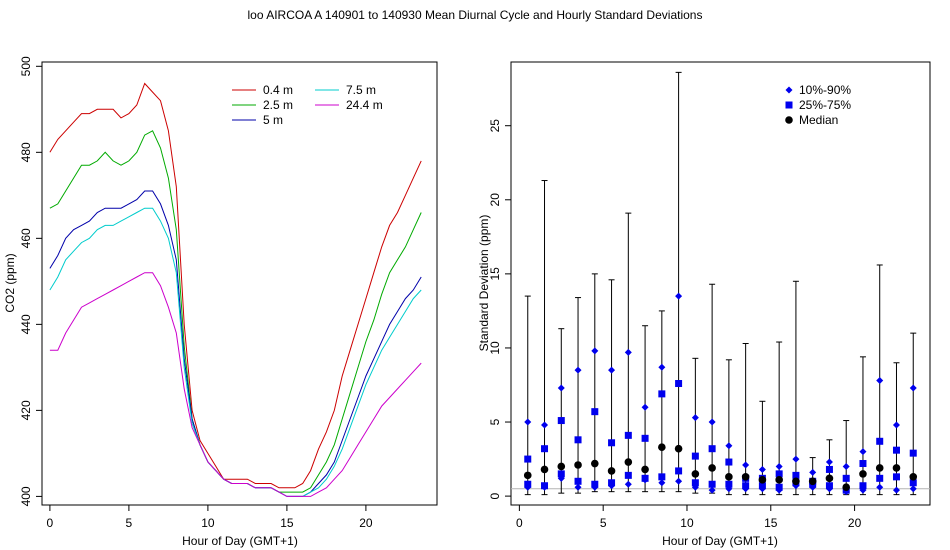 The height and width of the screenshot is (550, 950). I want to click on left-x-axis: 0 5 10 15 20, so click(210, 517).